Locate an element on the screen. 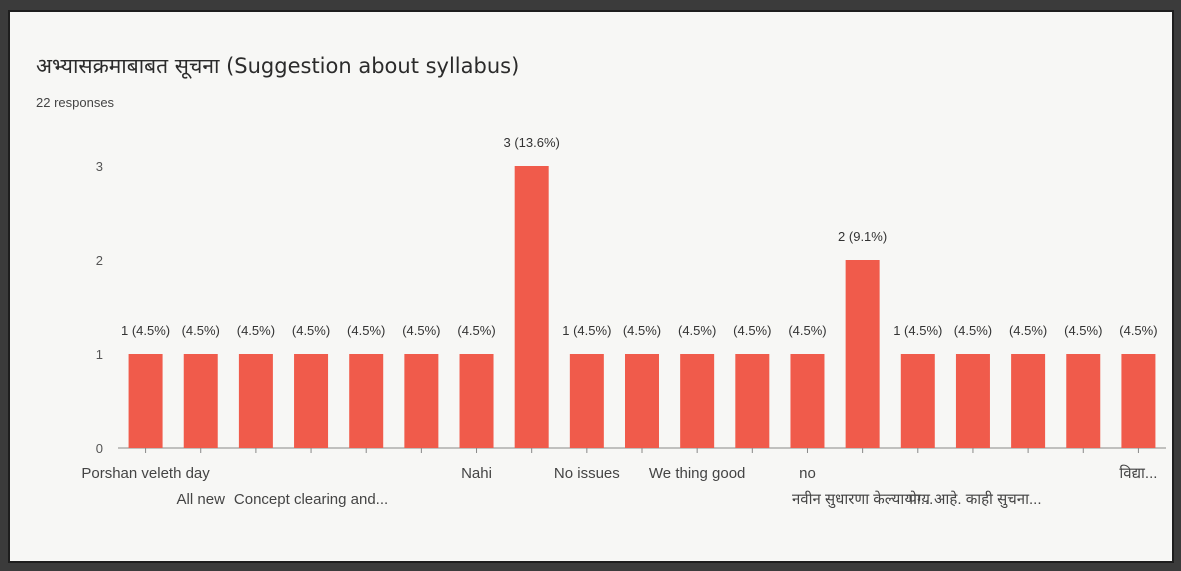 The height and width of the screenshot is (571, 1181). category-label: No issues is located at coordinates (587, 473).